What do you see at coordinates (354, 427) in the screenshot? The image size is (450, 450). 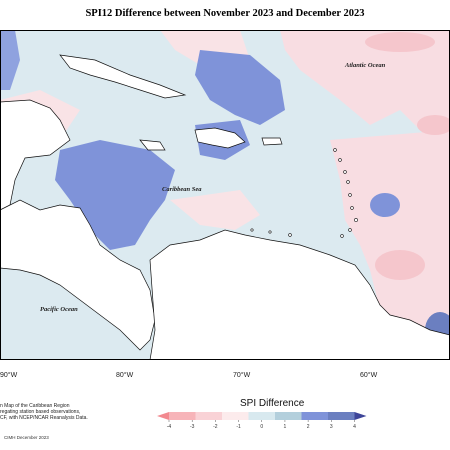 I see `legend-tick-label: 4` at bounding box center [354, 427].